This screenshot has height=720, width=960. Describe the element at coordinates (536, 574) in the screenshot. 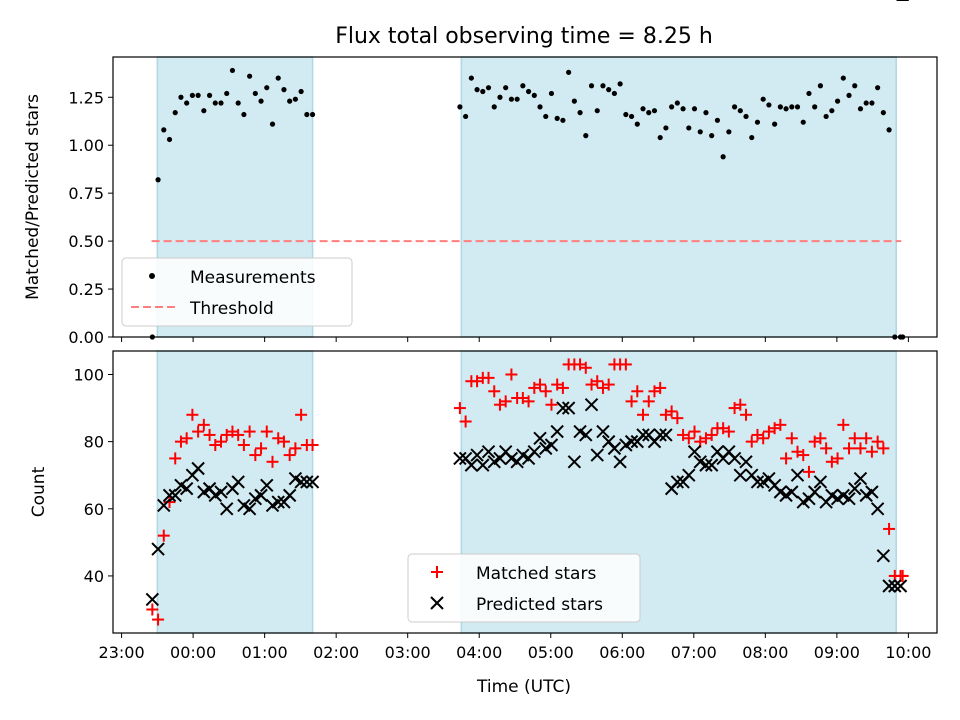

I see `legend-matched-label: Matched stars` at that location.